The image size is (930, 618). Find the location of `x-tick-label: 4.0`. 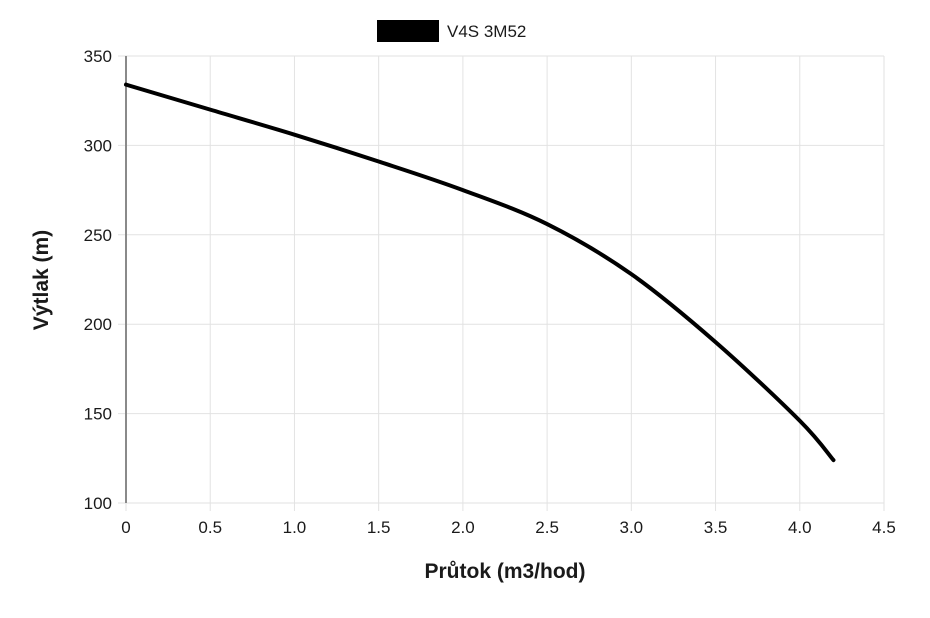

x-tick-label: 4.0 is located at coordinates (800, 527).